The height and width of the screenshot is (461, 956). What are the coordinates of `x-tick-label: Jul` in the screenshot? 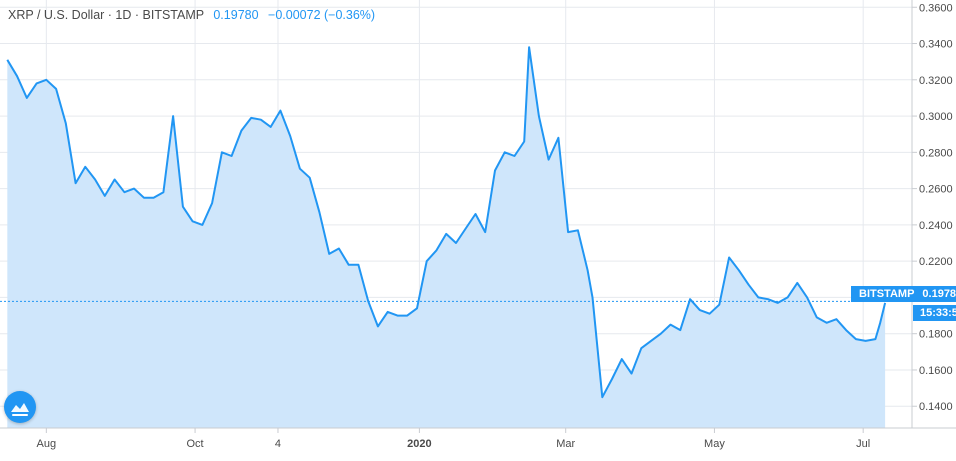 It's located at (863, 444).